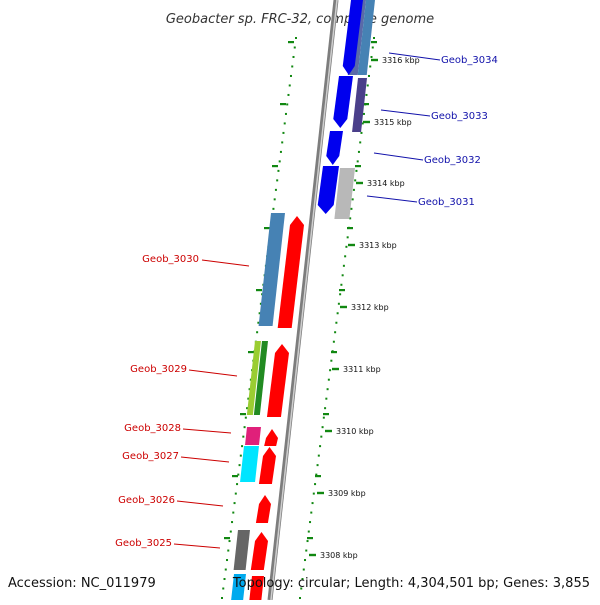  What do you see at coordinates (82, 583) in the screenshot?
I see `accession-text: Accession: NC_011979` at bounding box center [82, 583].